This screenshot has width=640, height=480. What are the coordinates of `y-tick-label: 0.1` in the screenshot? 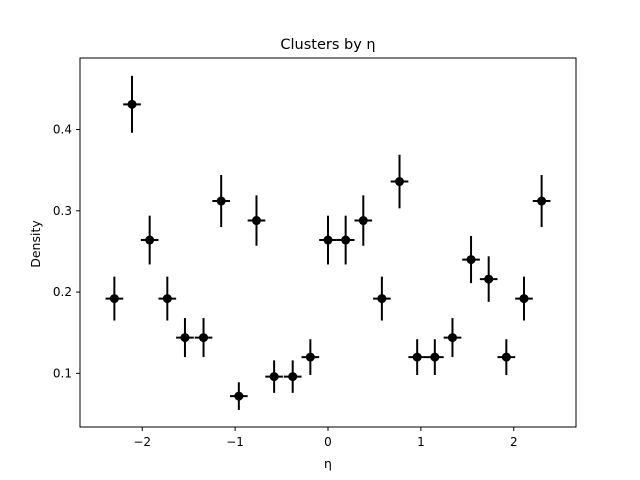 It's located at (62, 373).